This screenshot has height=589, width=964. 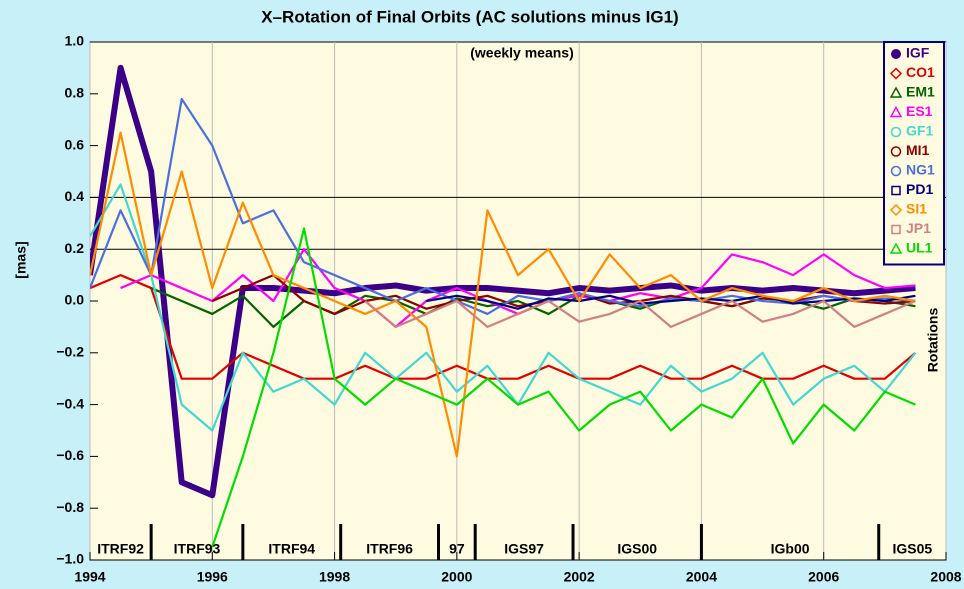 I want to click on y-tick-label: −0.4, so click(x=70, y=403).